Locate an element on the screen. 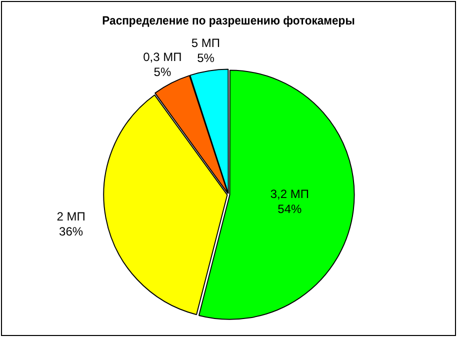 The width and height of the screenshot is (463, 339). data-label: 54% is located at coordinates (290, 209).